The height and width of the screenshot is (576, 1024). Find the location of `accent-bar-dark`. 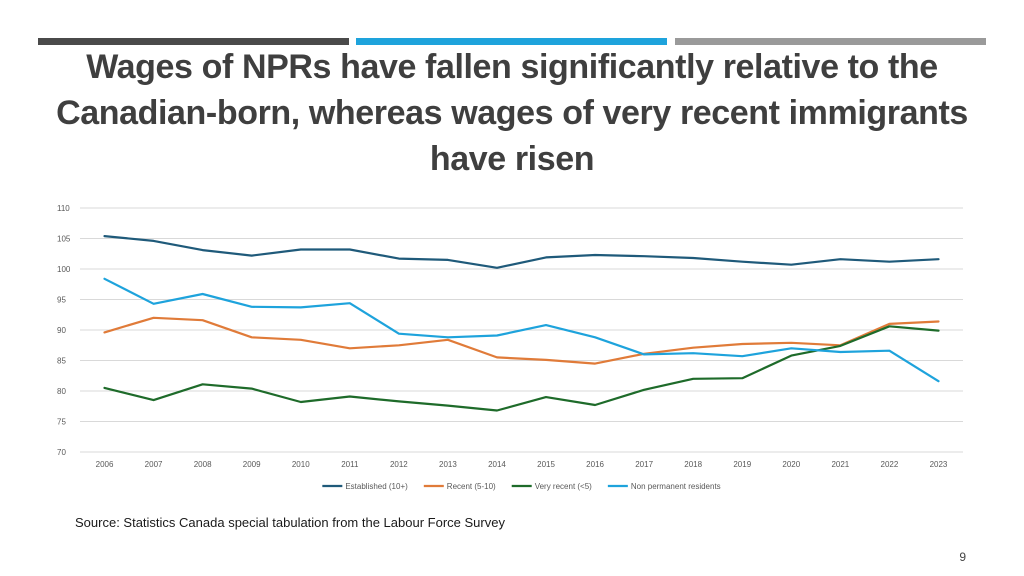

accent-bar-dark is located at coordinates (193, 41).